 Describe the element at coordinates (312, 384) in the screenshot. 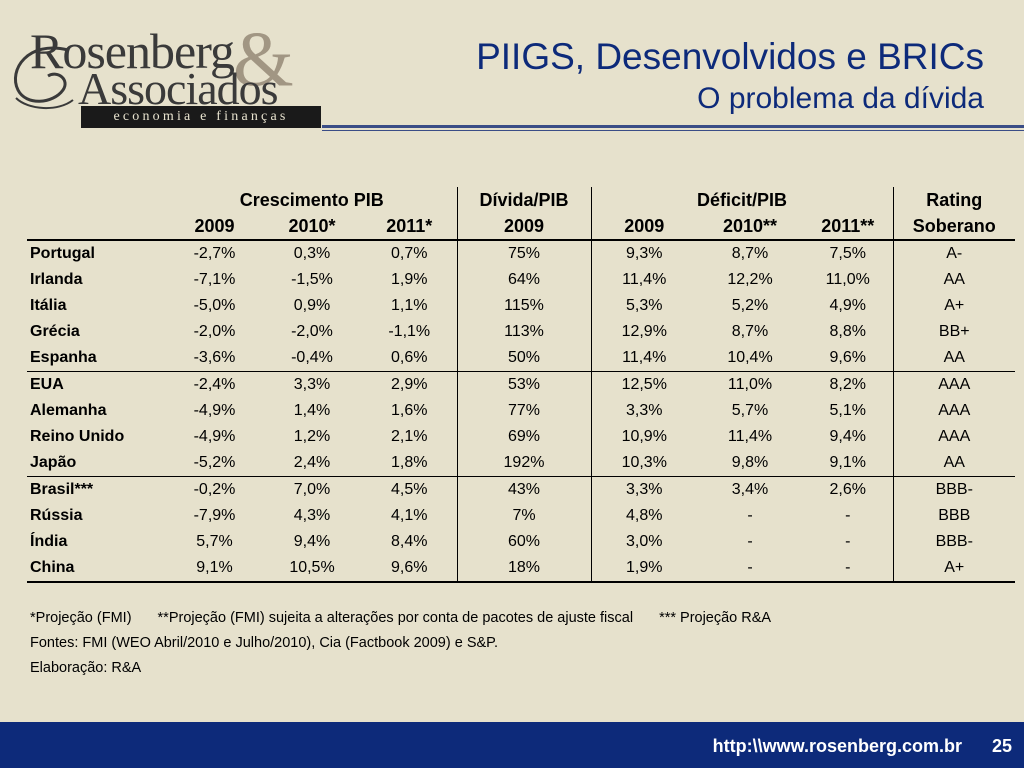

I see `growth-2010: 3,3%` at that location.